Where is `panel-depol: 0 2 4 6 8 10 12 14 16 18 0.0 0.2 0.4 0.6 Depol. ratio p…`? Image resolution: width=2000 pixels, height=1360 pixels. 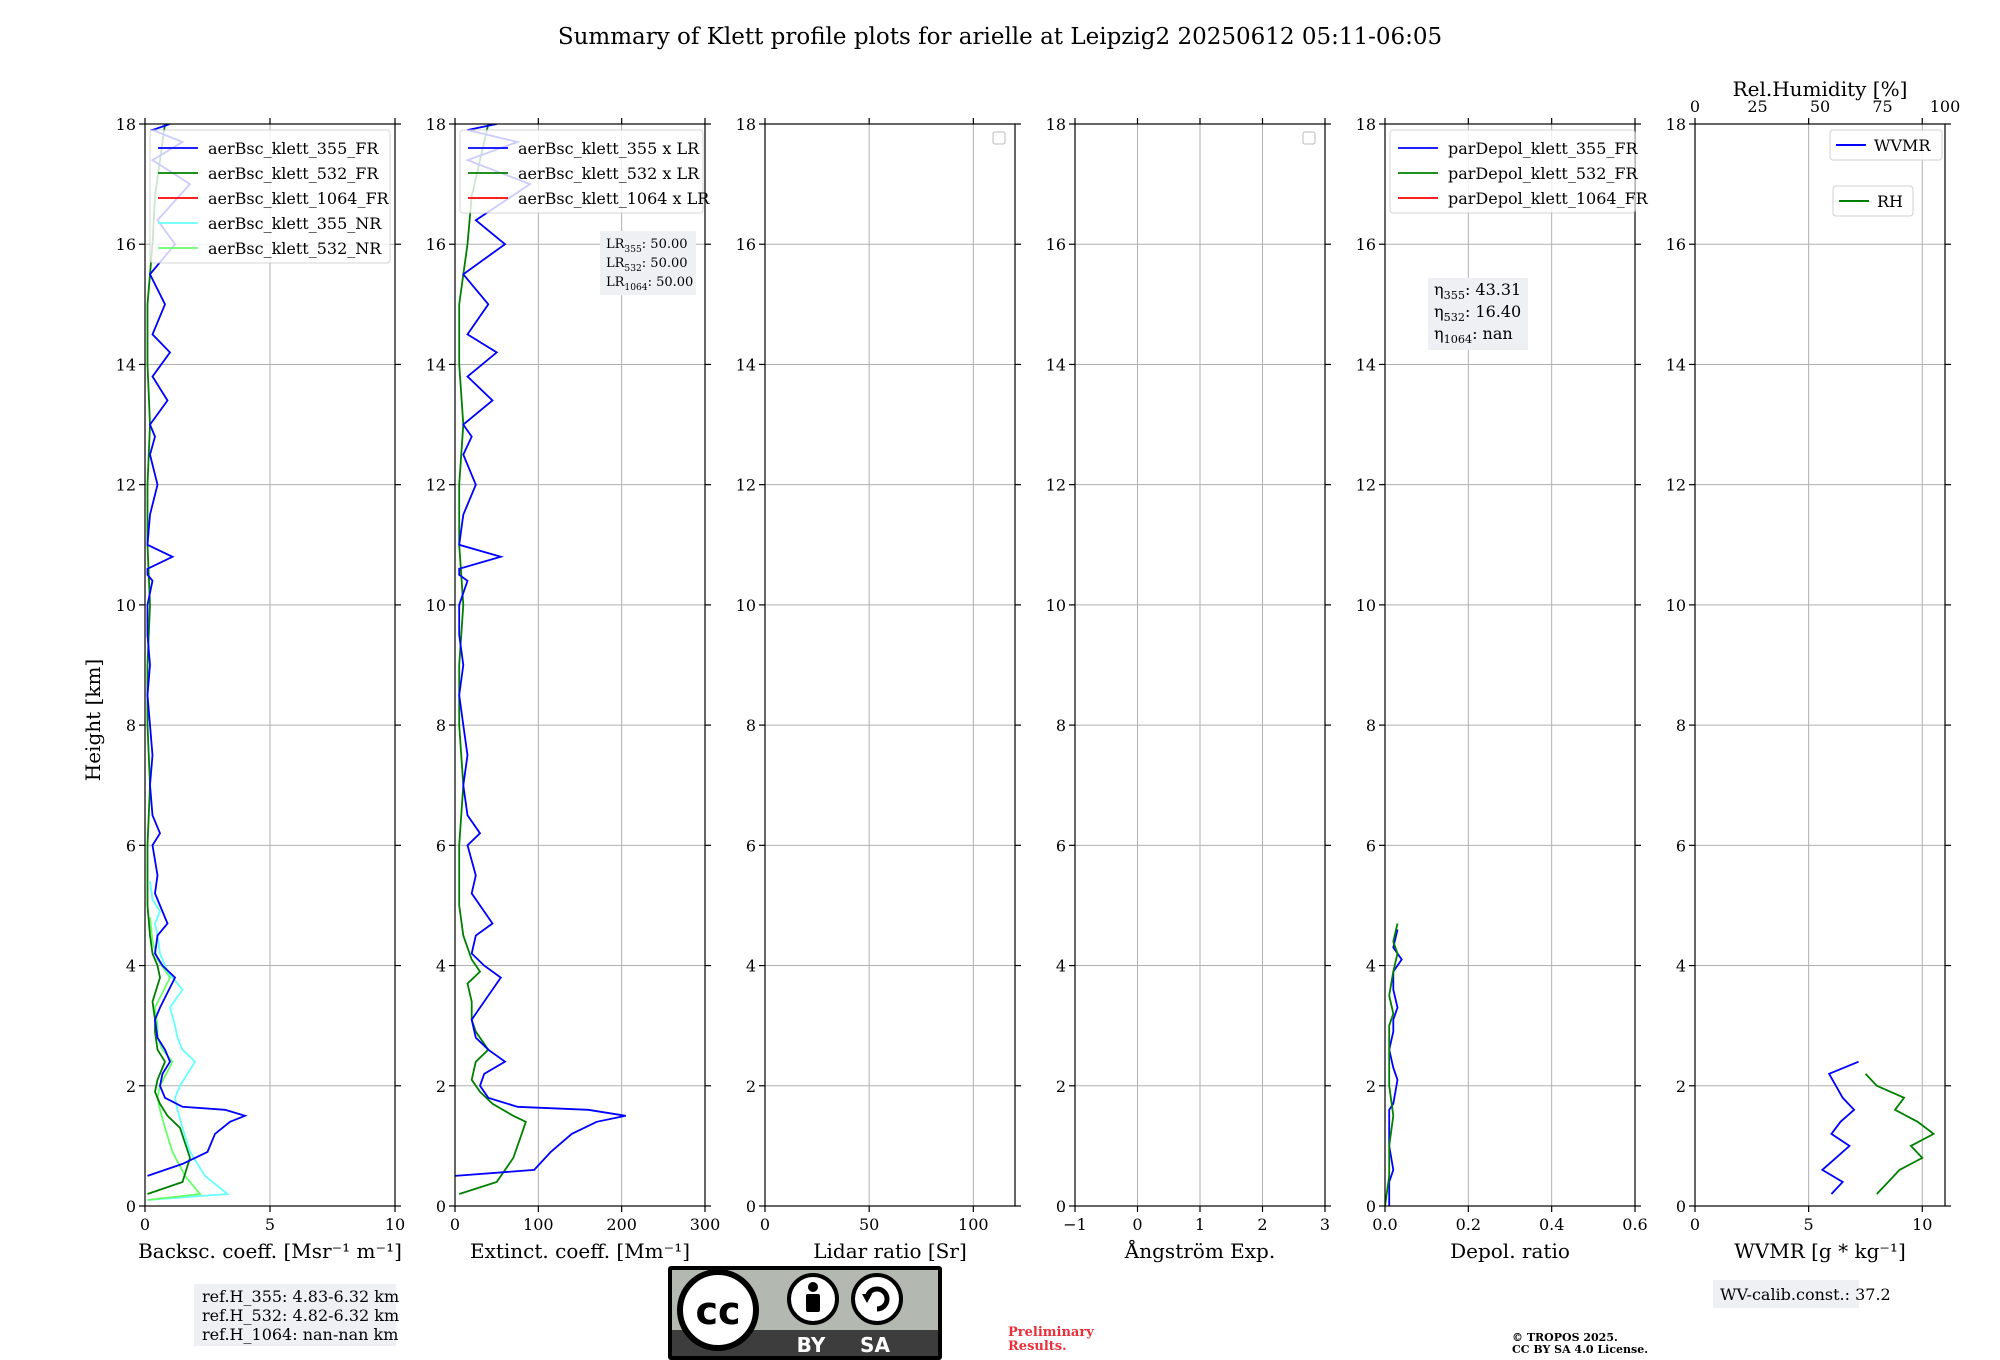
panel-depol: 0 2 4 6 8 10 12 14 16 18 0.0 0.2 0.4 0.6 Depol. ratio p… is located at coordinates (1502, 689).